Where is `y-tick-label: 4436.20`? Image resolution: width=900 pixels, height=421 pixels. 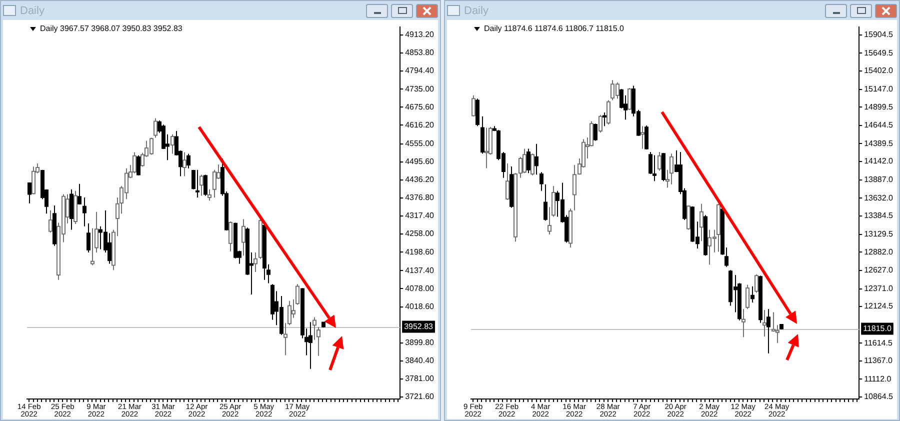
y-tick-label: 4436.20 is located at coordinates (420, 179).